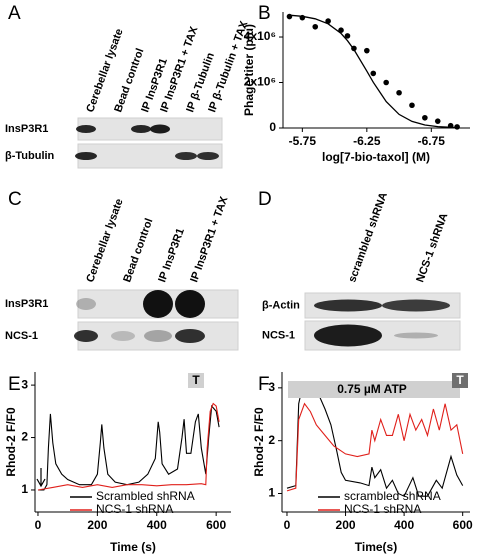 This screenshot has width=477, height=557. What do you see at coordinates (30, 156) in the screenshot?
I see `row-label: β-Tubulin` at bounding box center [30, 156].